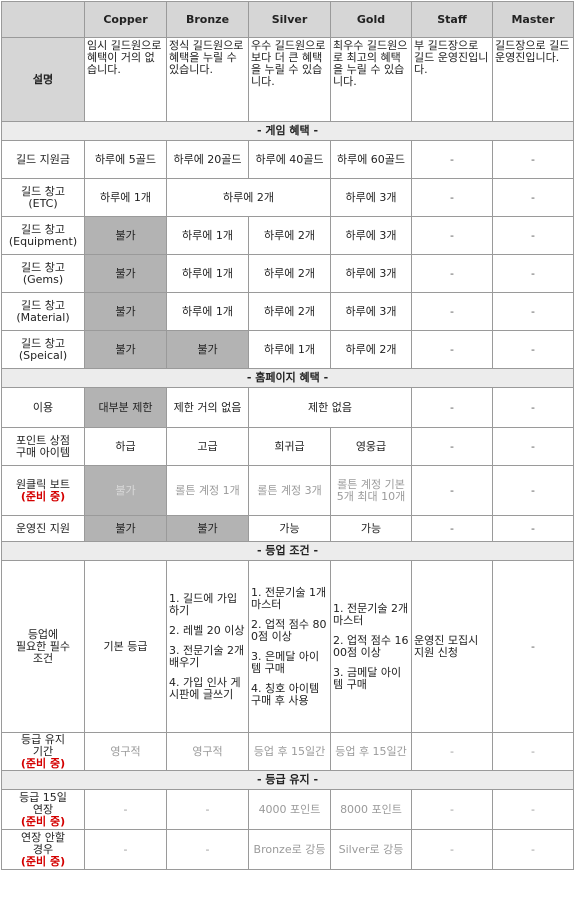  I want to click on list-item: 1. 전문기술 1개 마스터, so click(289, 598).